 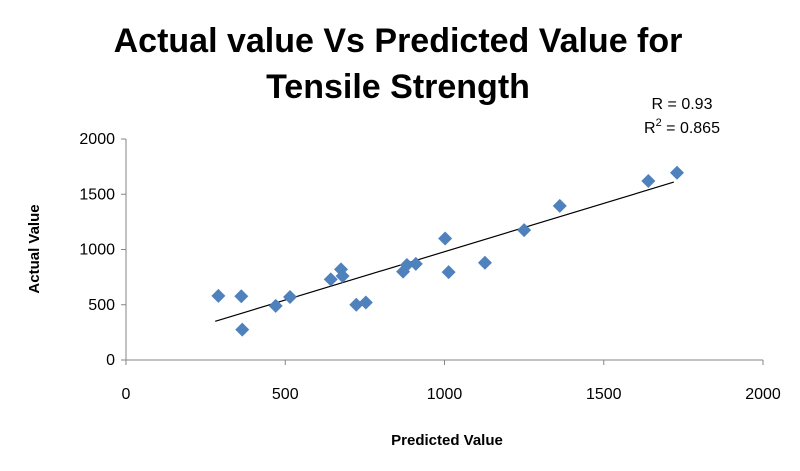 I want to click on chart-title-line2: Tensile Strength, so click(x=398, y=87).